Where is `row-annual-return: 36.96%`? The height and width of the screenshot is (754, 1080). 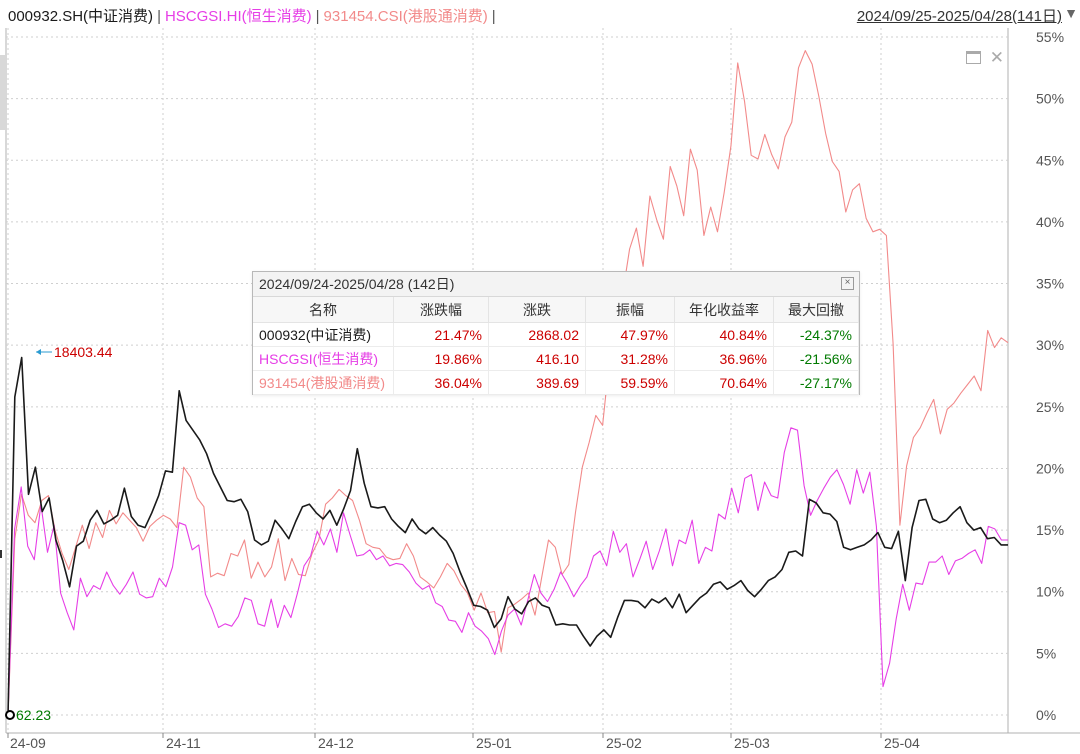 row-annual-return: 36.96% is located at coordinates (724, 358).